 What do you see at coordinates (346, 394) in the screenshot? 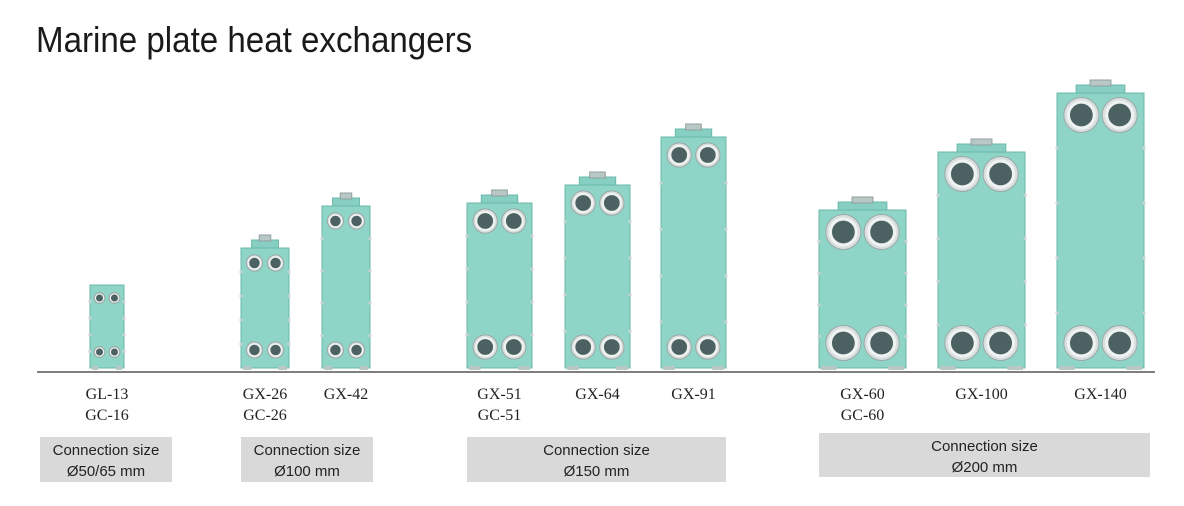
I see `model-name: GX-42` at bounding box center [346, 394].